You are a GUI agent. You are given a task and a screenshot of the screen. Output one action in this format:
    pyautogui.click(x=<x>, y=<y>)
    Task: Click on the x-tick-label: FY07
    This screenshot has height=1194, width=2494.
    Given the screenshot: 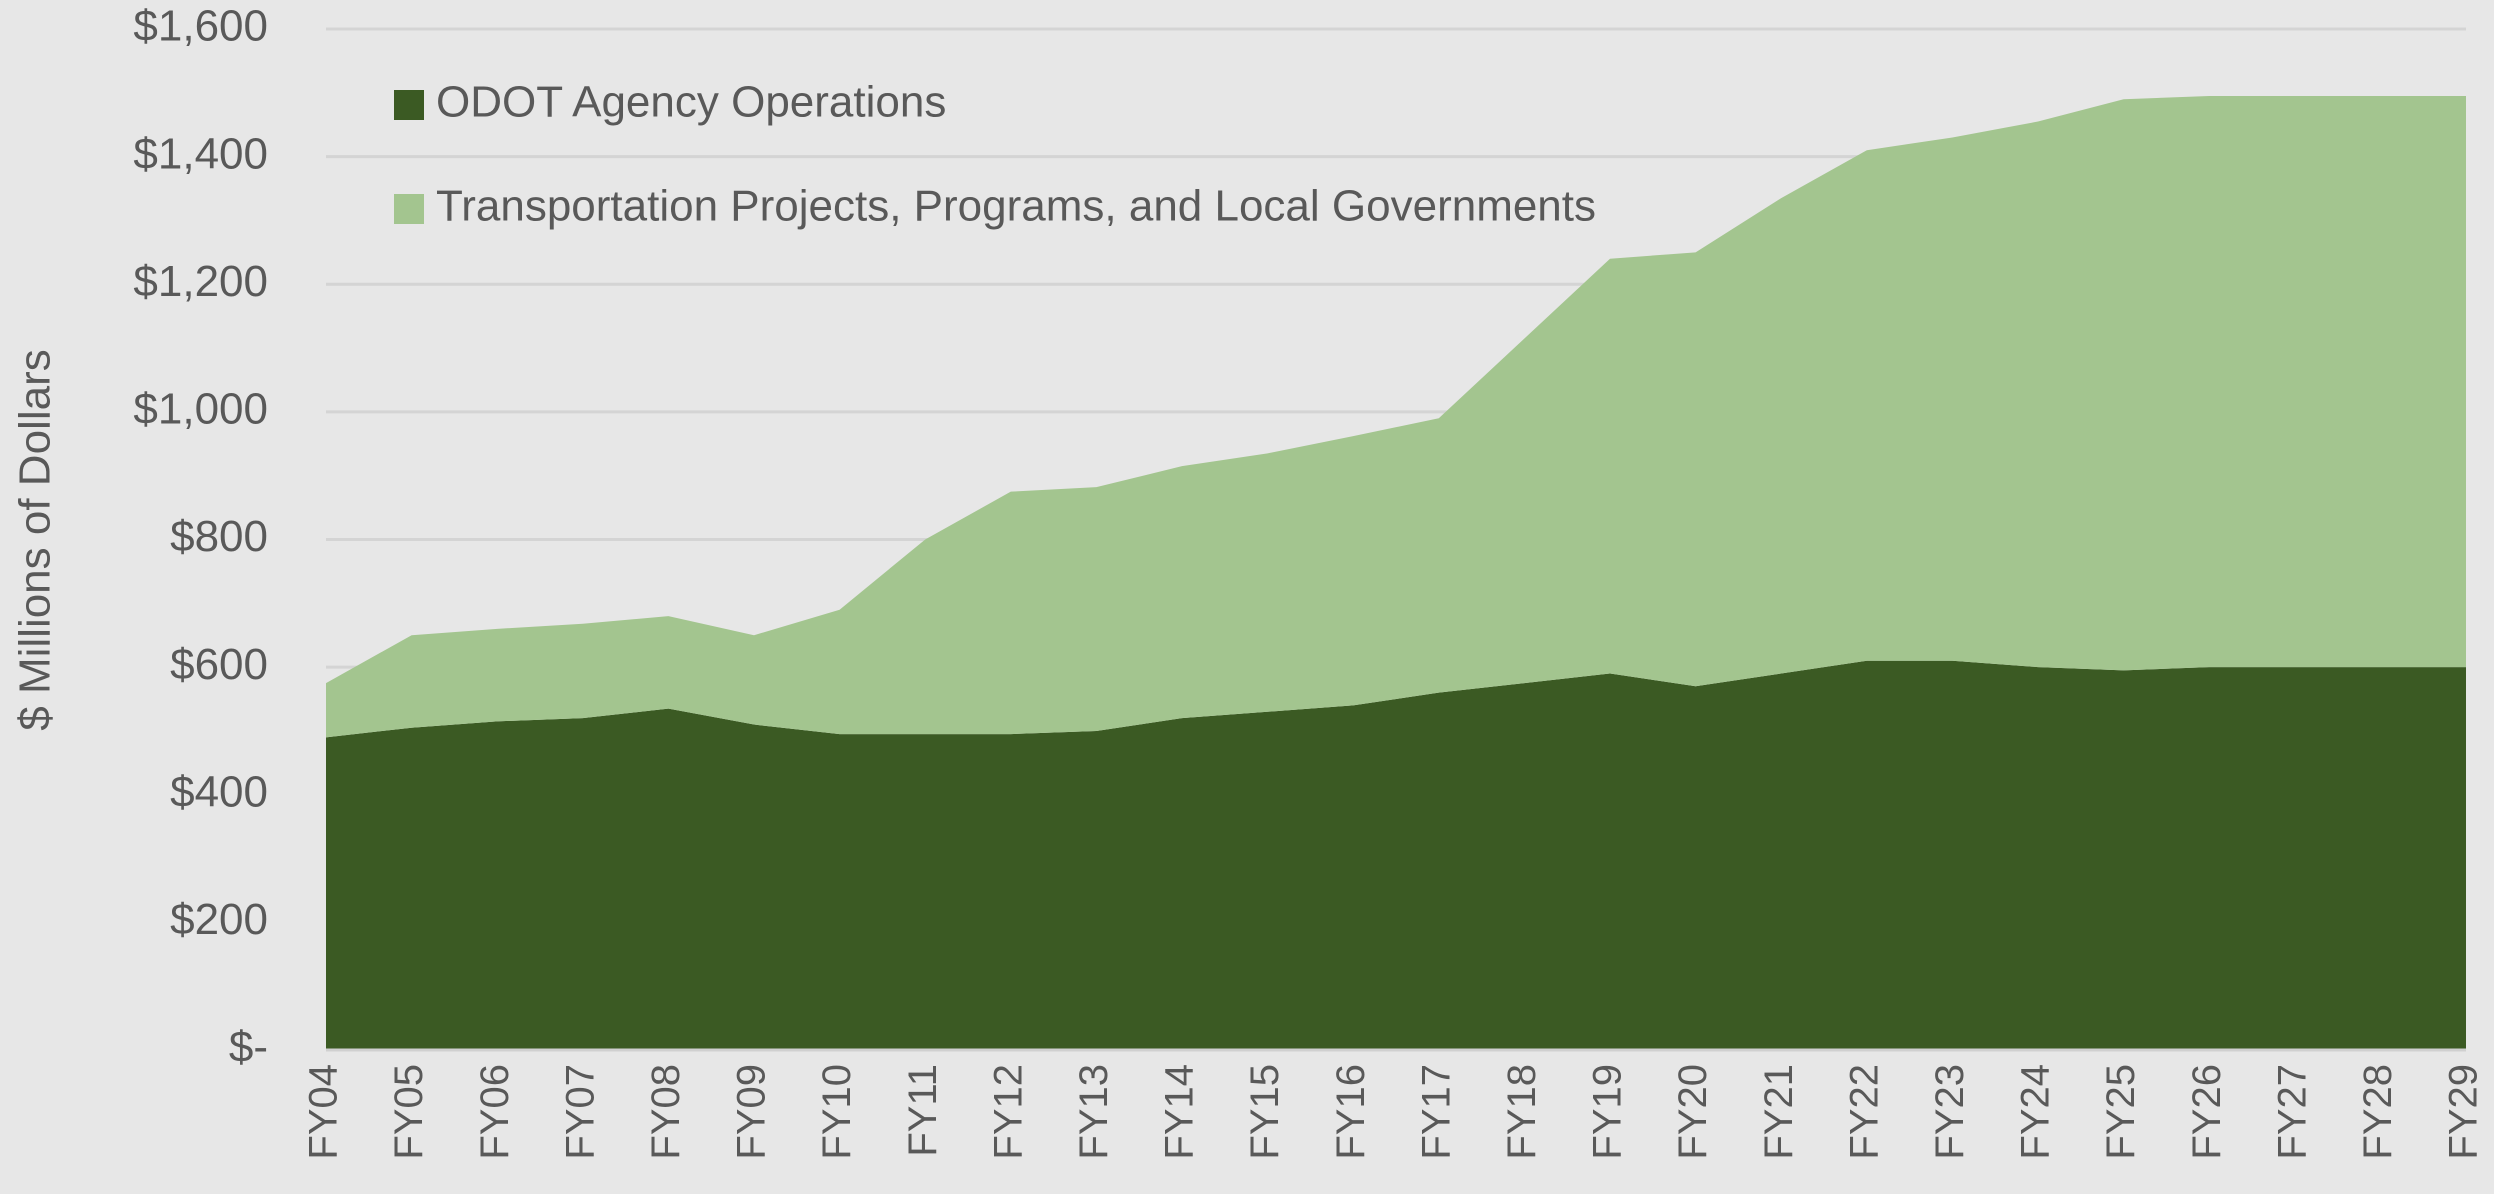 What is the action you would take?
    pyautogui.click(x=580, y=1112)
    